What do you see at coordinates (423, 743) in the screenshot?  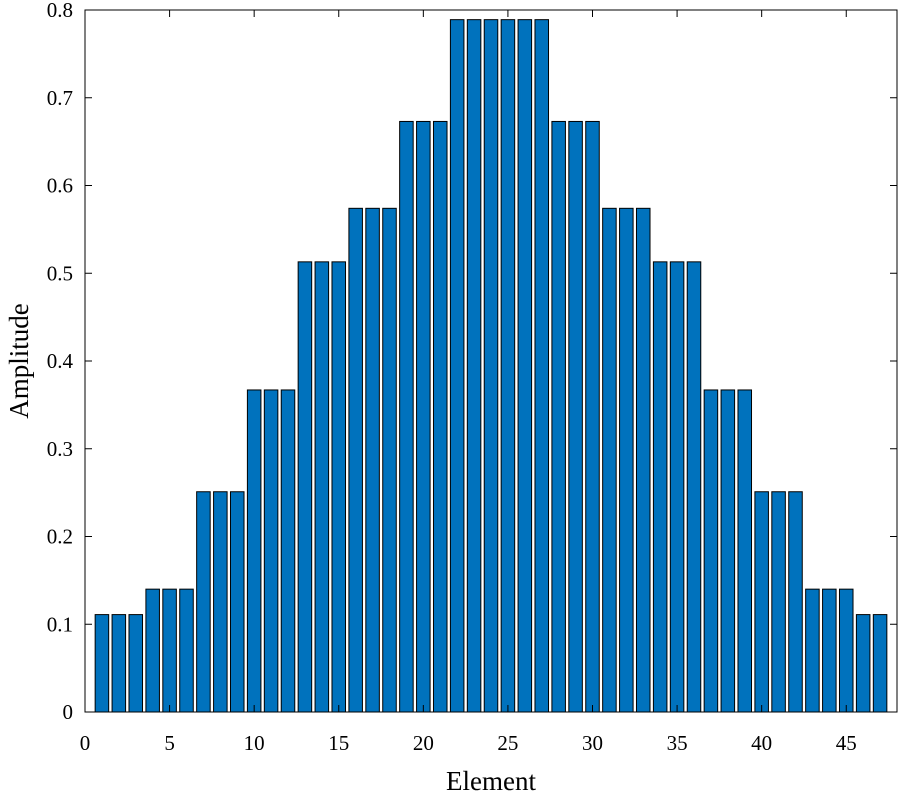 I see `x-tick-label: 20` at bounding box center [423, 743].